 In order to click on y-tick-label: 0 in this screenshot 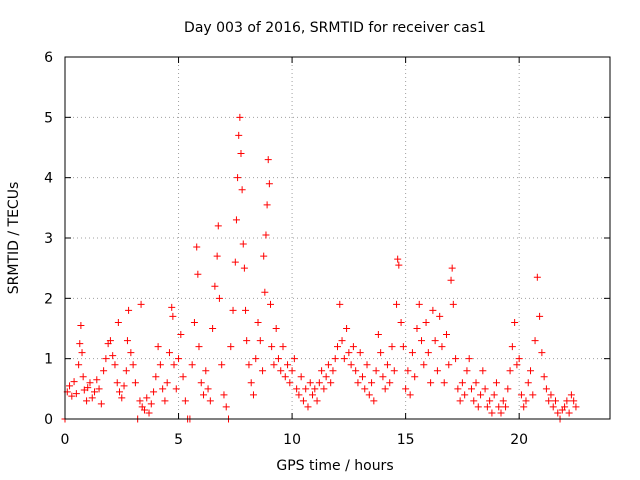, I will do `click(48, 420)`.